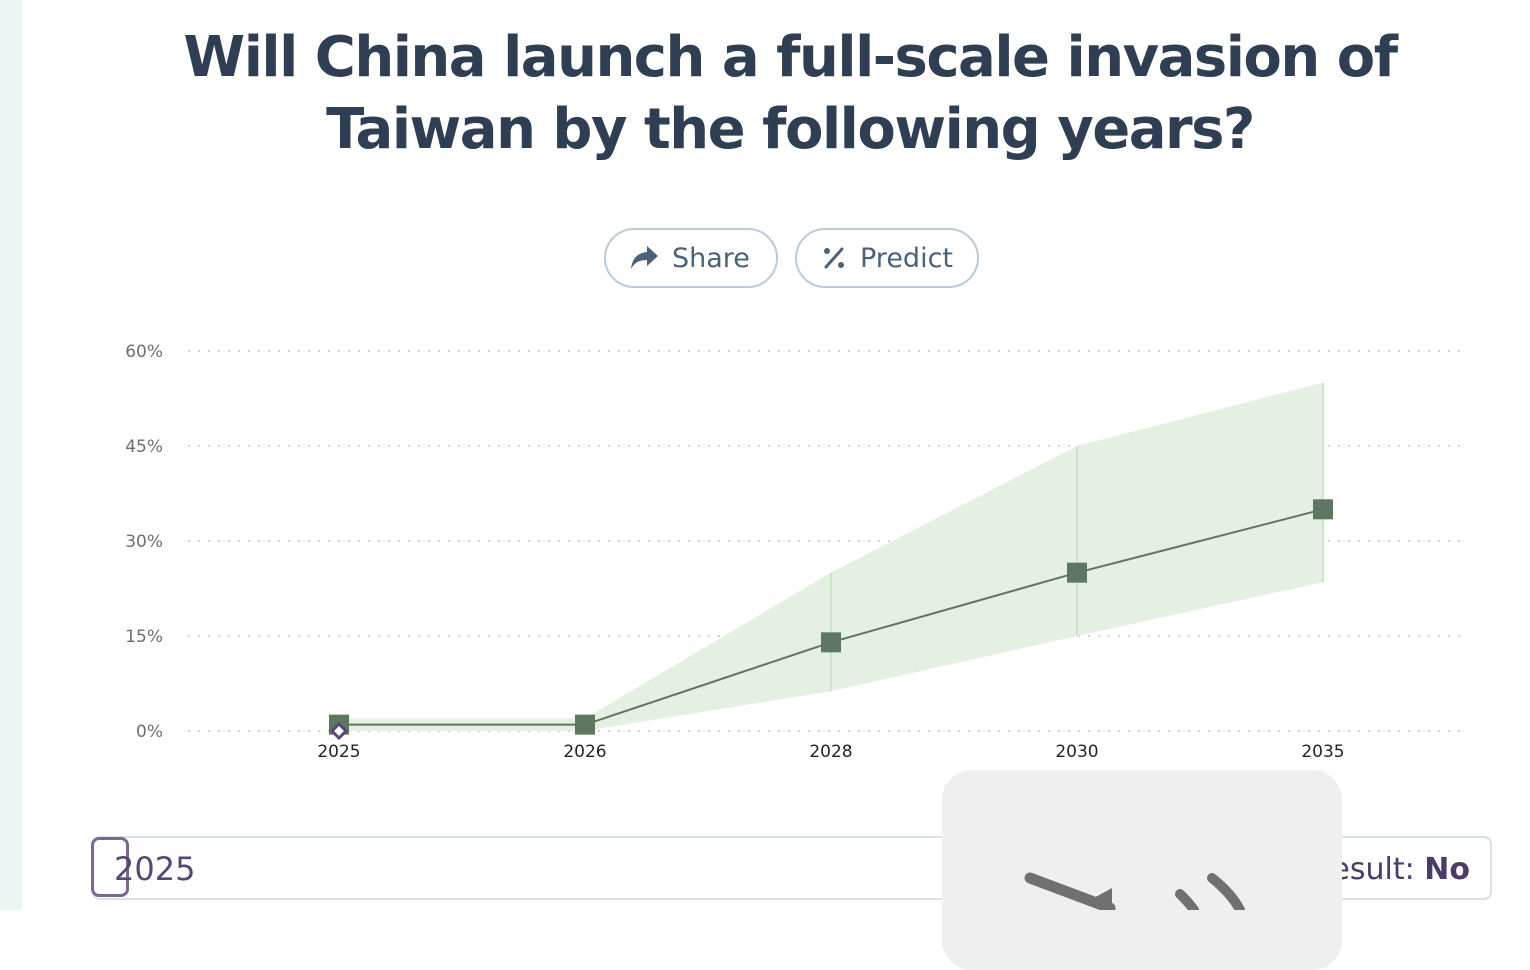  Describe the element at coordinates (144, 447) in the screenshot. I see `y-tick-label: 45%` at that location.